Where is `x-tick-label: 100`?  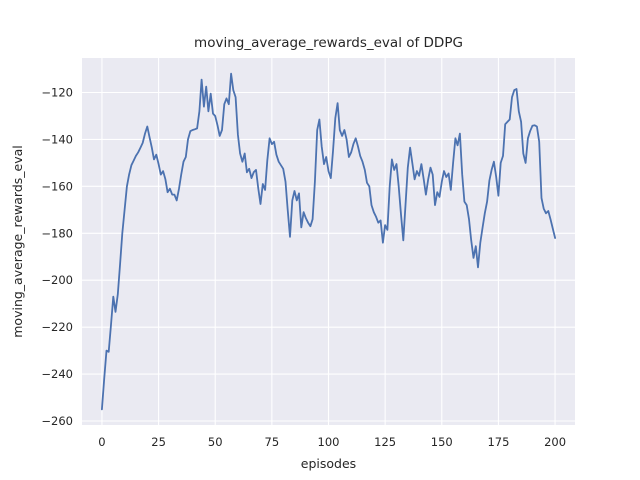 x-tick-label: 100 is located at coordinates (329, 442).